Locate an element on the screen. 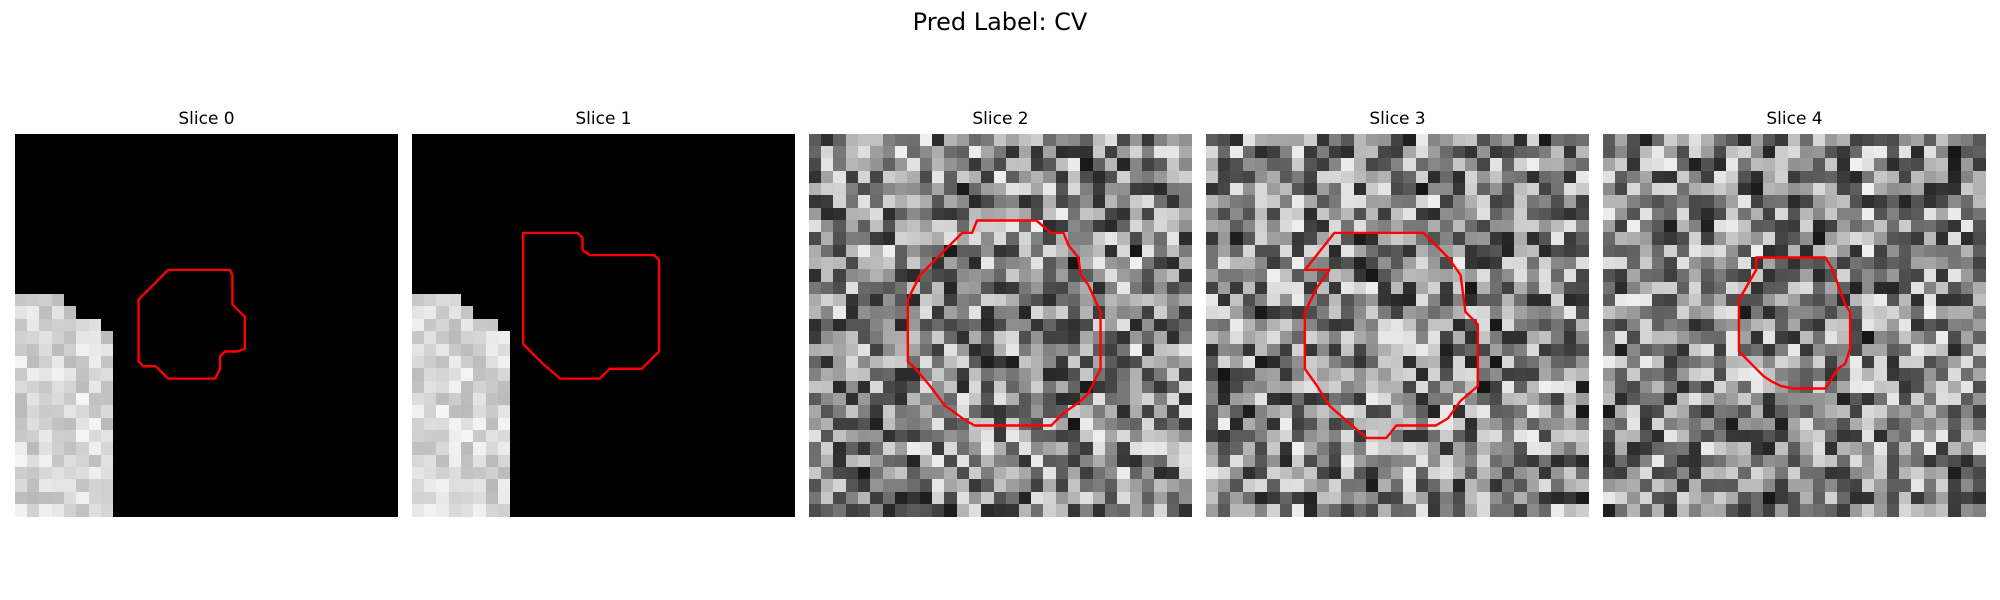  slice-panel-2: Slice 2 is located at coordinates (1000, 313).